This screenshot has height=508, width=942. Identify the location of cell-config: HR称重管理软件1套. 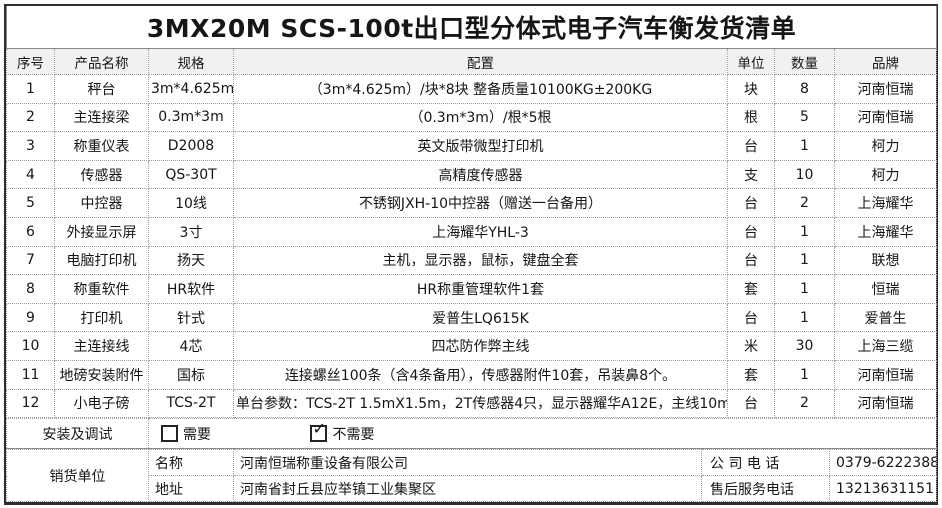
(480, 289).